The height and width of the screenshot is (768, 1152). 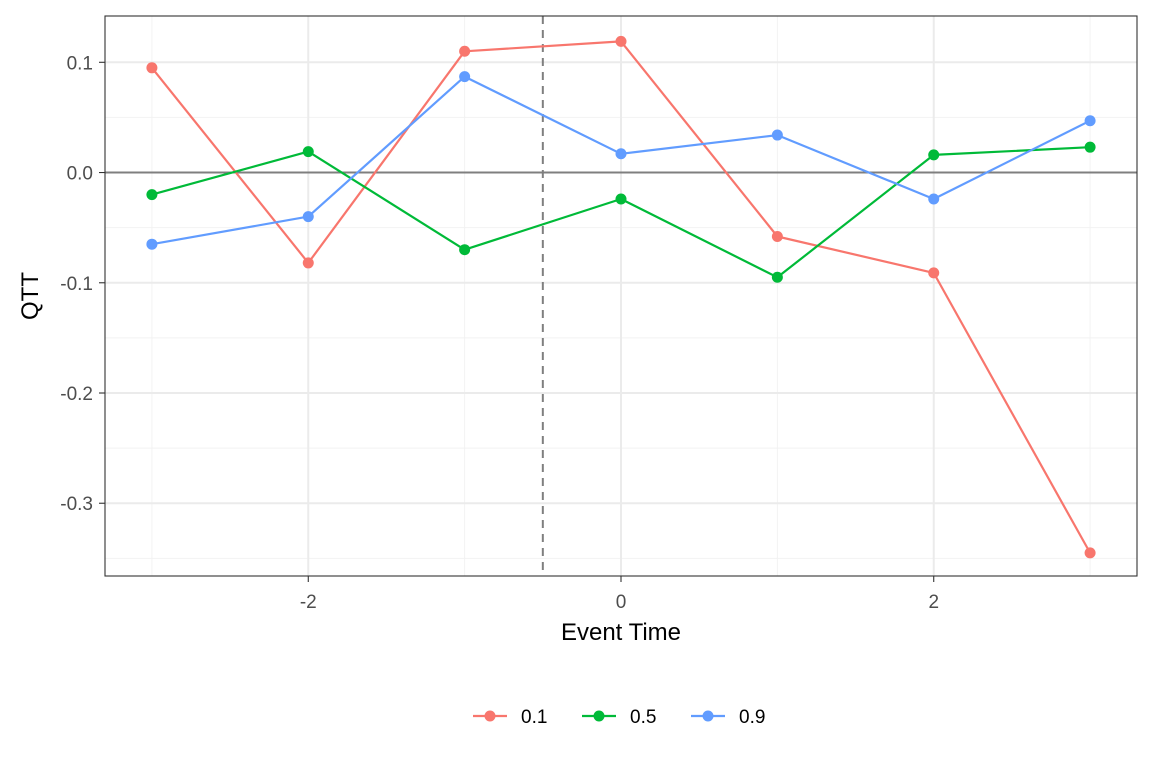 What do you see at coordinates (752, 717) in the screenshot?
I see `legend-label: 0.9` at bounding box center [752, 717].